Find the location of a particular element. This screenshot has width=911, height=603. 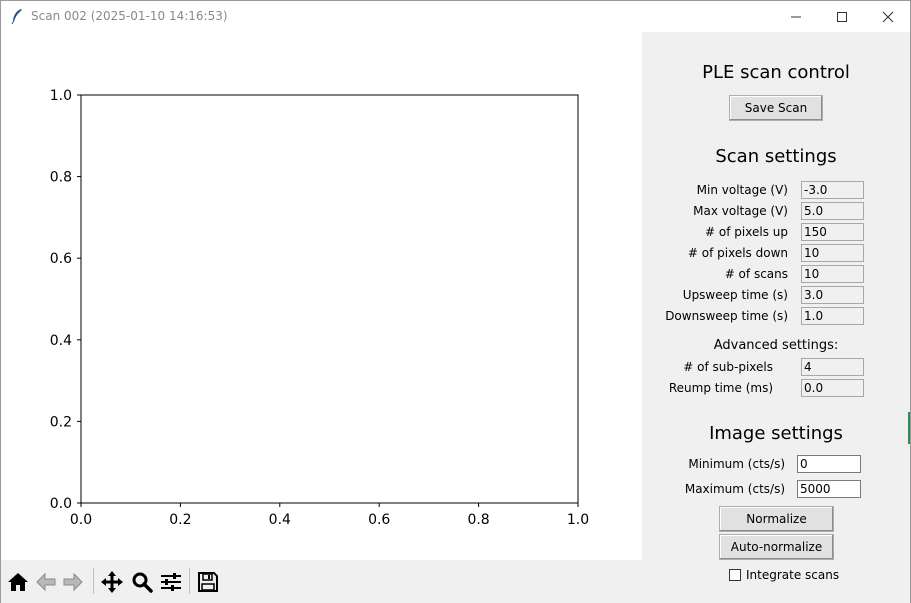

close-button is located at coordinates (888, 16).